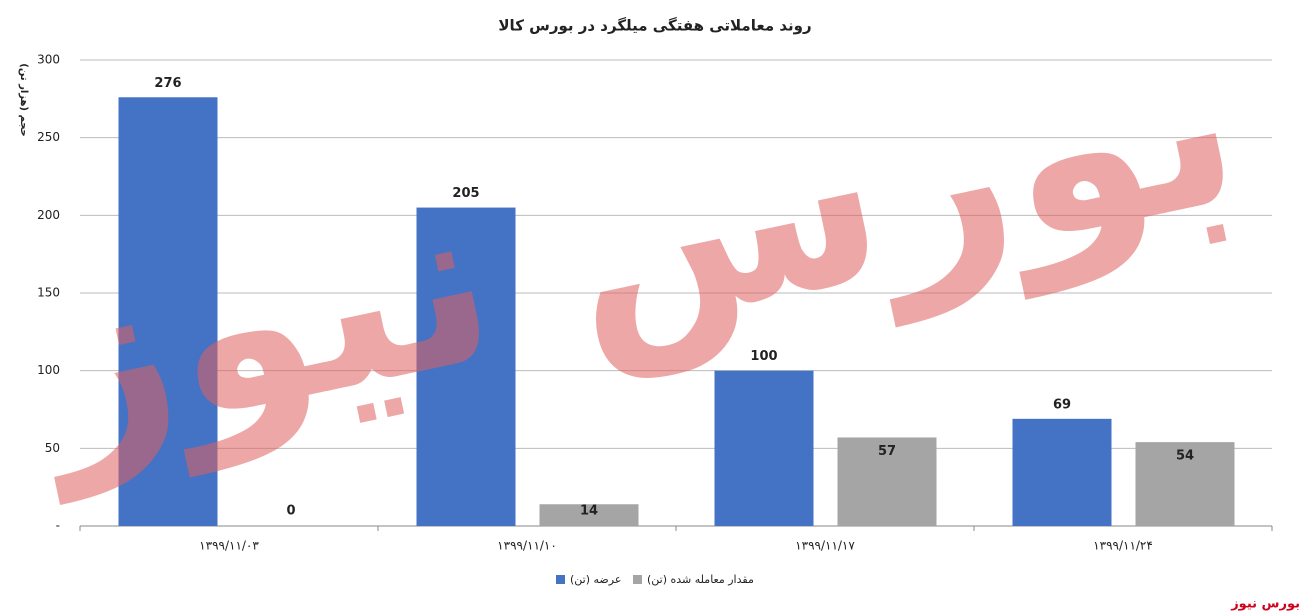  I want to click on value-label: 57, so click(887, 451).